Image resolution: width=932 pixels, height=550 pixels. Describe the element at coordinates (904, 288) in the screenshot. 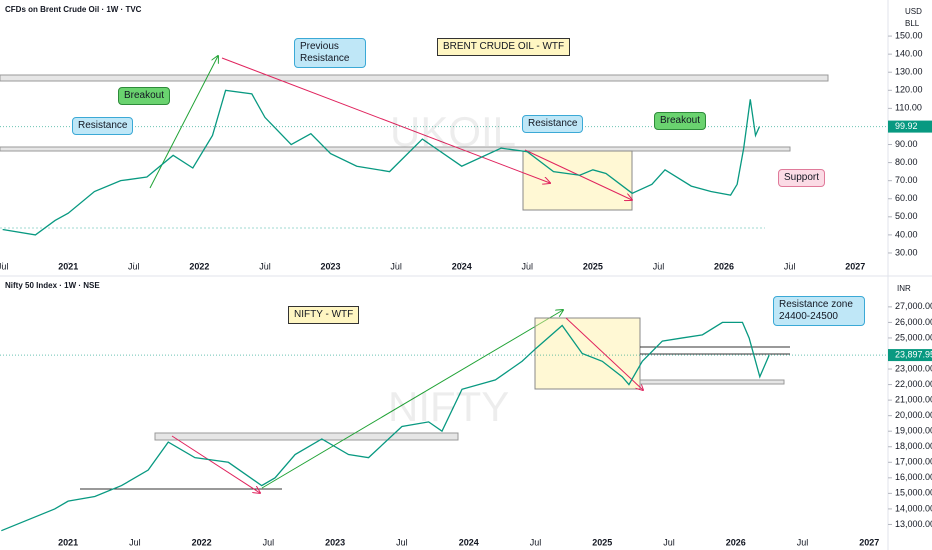

I see `currency-label: INR` at that location.